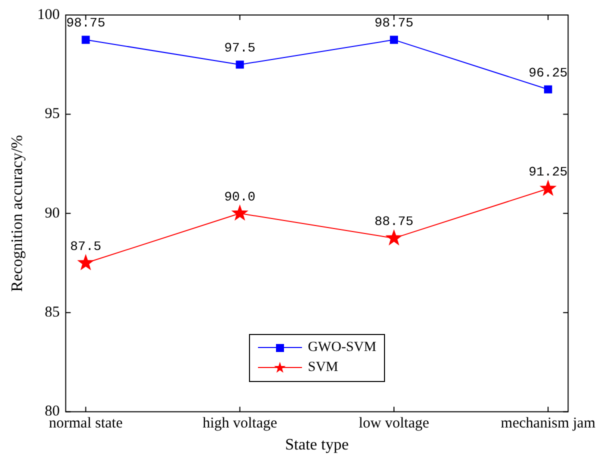  What do you see at coordinates (86, 246) in the screenshot?
I see `data-label: 87.5` at bounding box center [86, 246].